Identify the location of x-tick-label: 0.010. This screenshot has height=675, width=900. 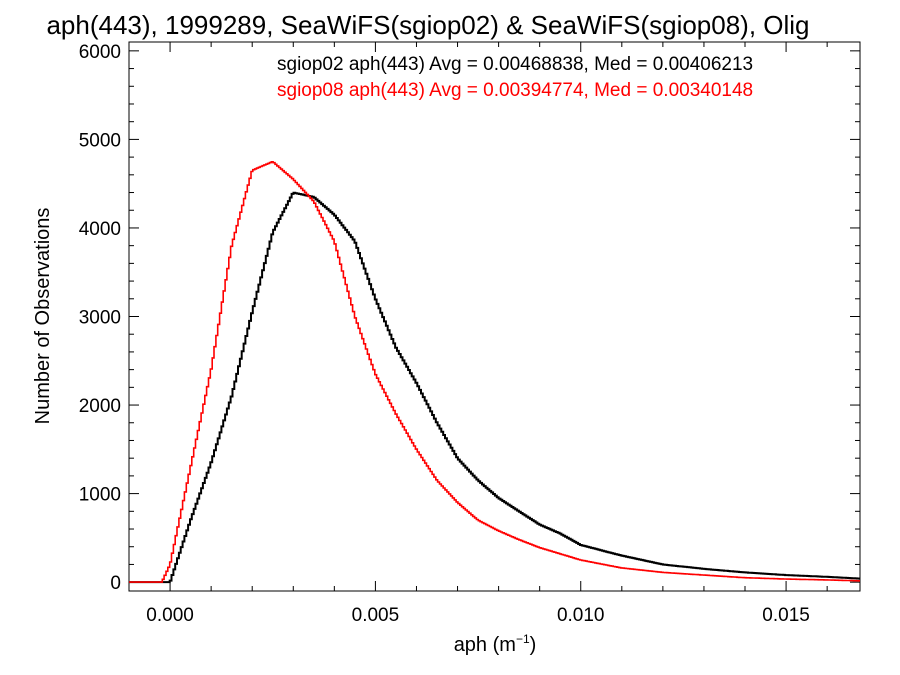
(581, 615).